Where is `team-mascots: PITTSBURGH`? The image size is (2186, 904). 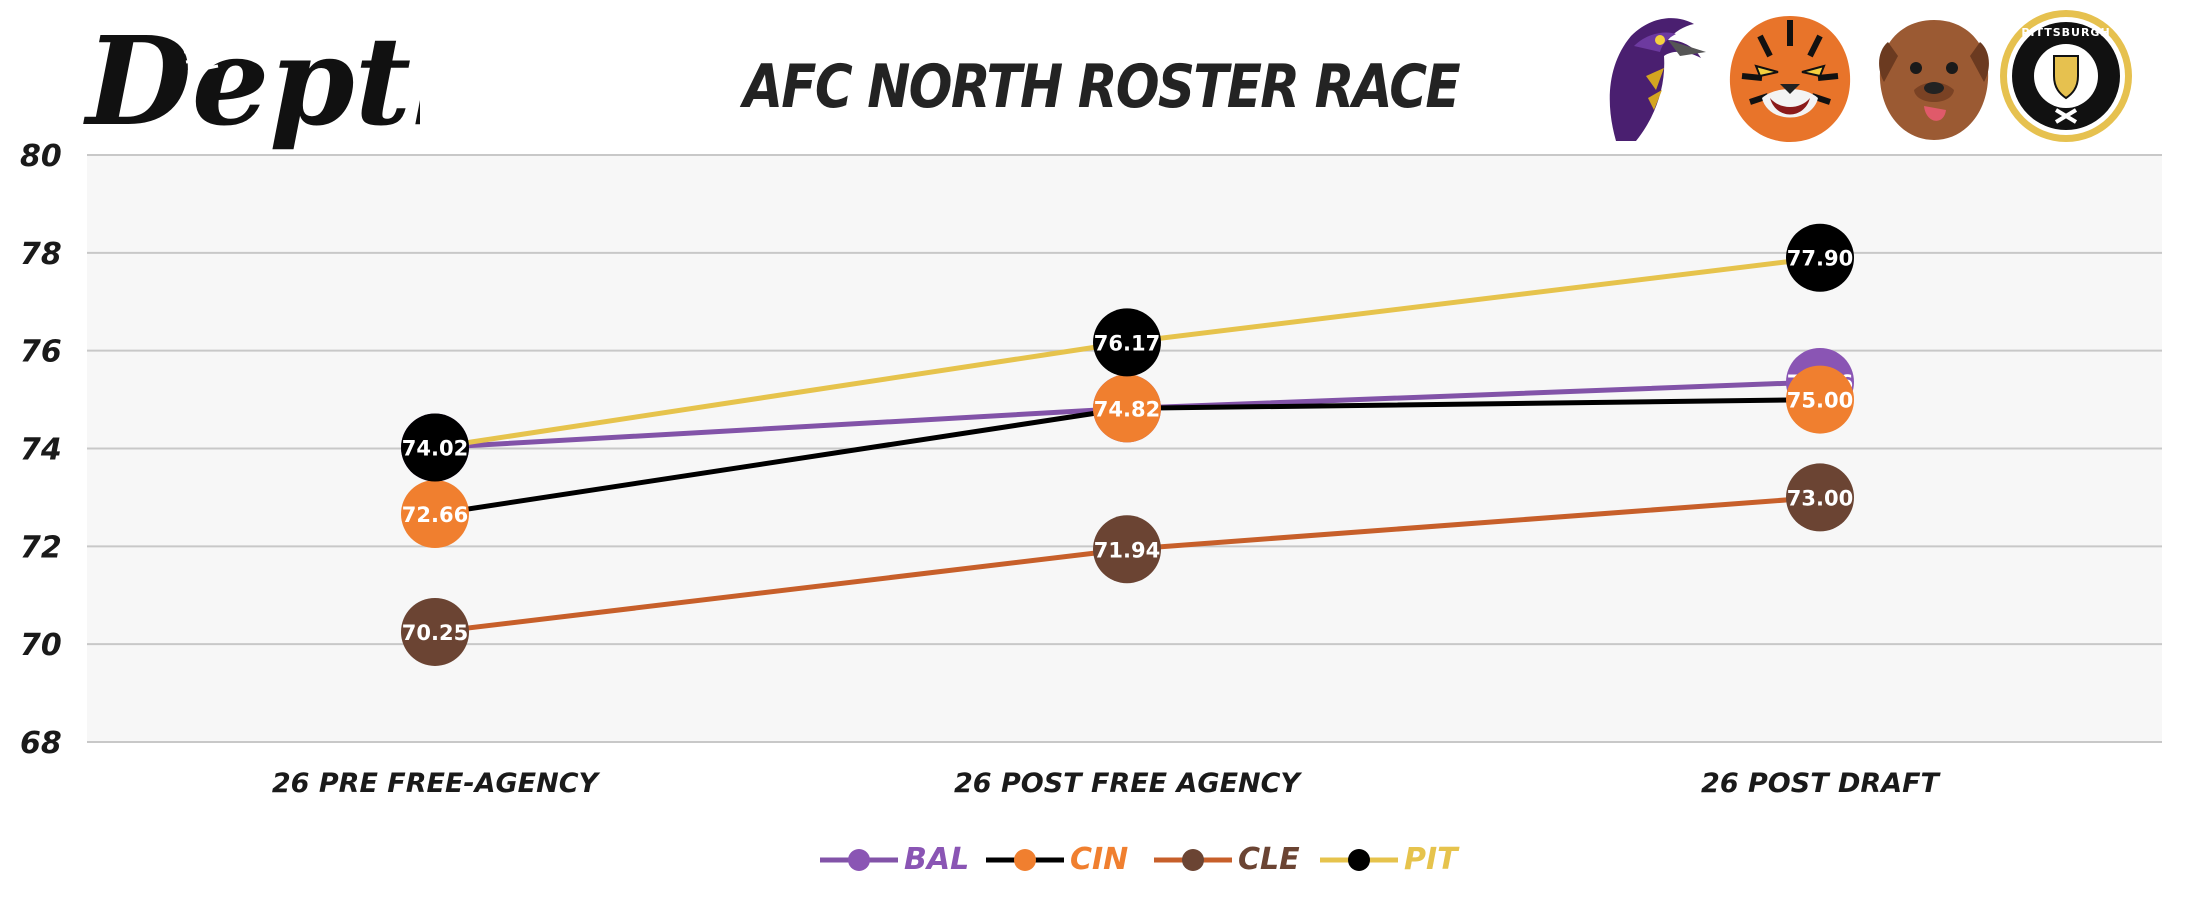
team-mascots: PITTSBURGH is located at coordinates (1856, 76).